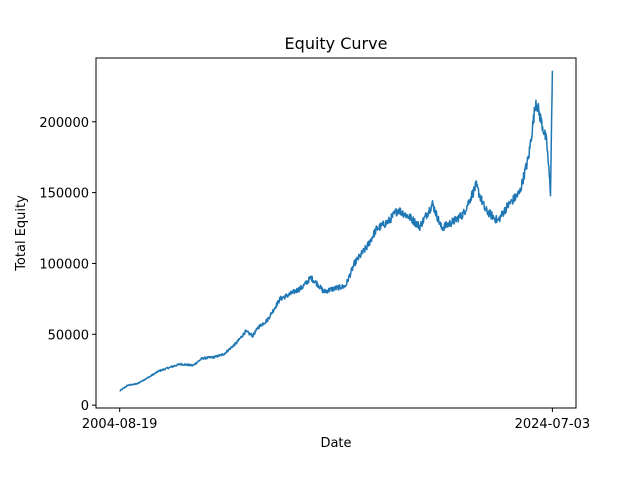 Image resolution: width=640 pixels, height=480 pixels. I want to click on x-axis-label: Date, so click(335, 443).